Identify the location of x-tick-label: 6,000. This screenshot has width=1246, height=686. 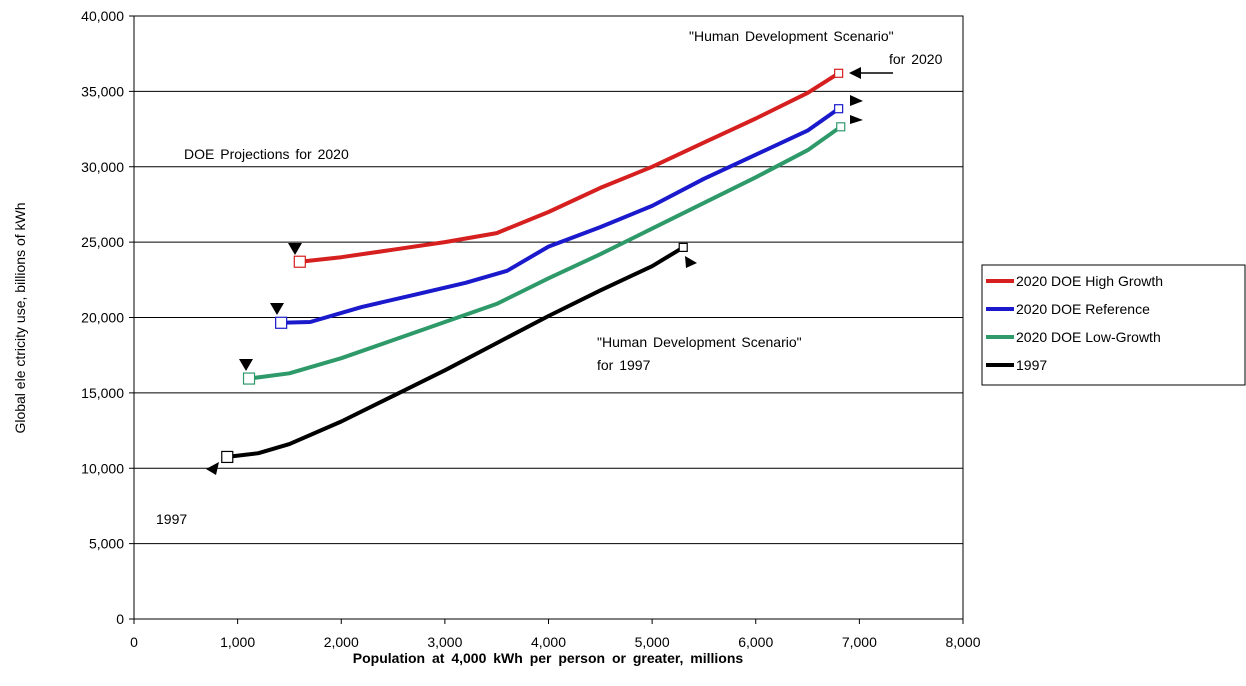
(755, 642).